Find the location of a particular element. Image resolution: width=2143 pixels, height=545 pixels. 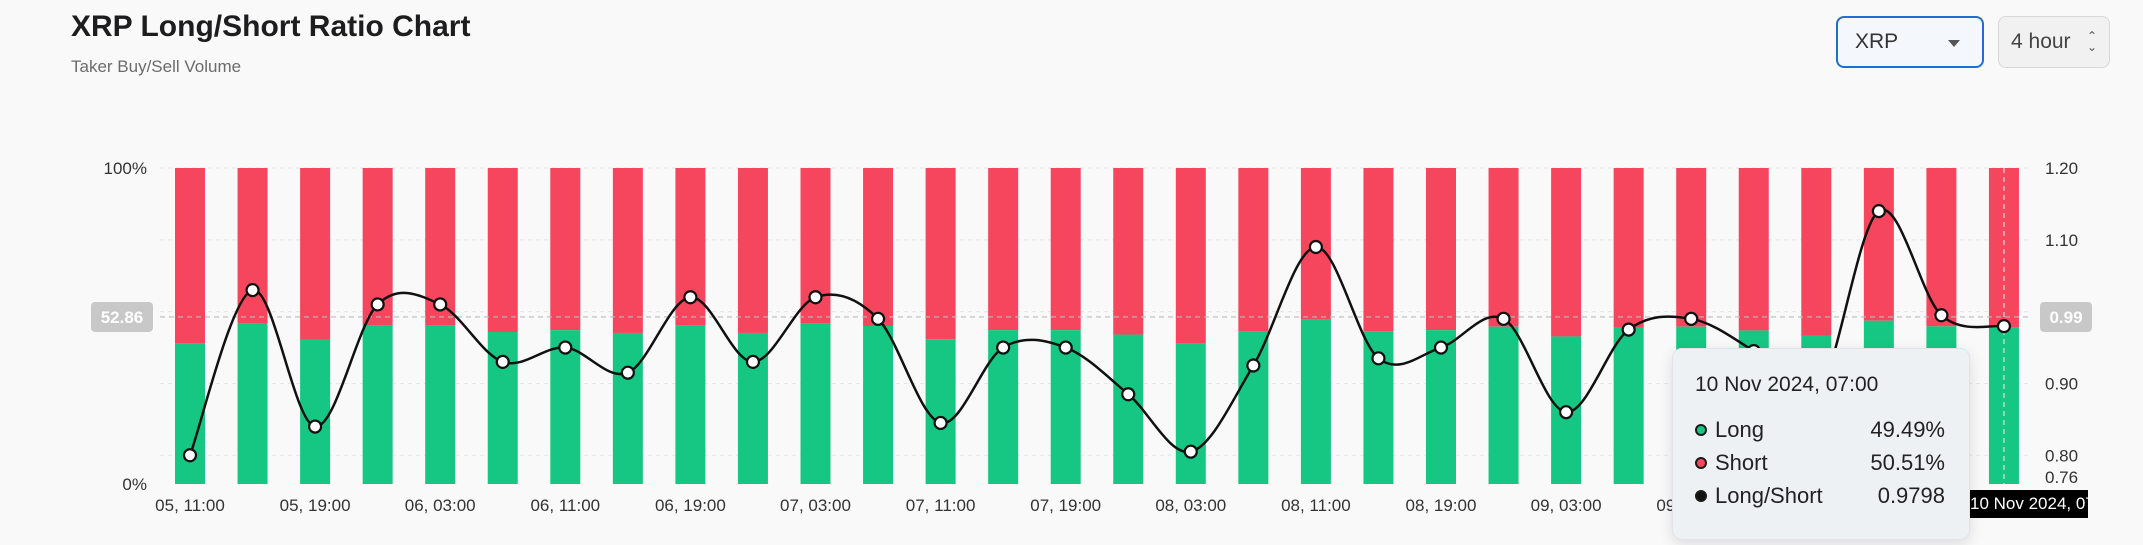

x-tick-label: 05, 19:00 is located at coordinates (315, 505).